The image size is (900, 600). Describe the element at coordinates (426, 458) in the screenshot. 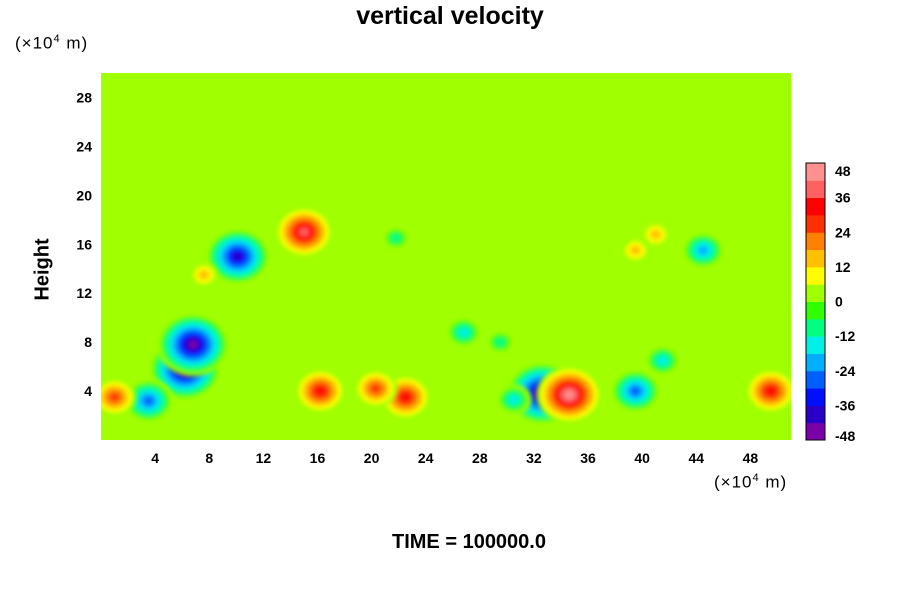

I see `x-tick-label: 24` at that location.